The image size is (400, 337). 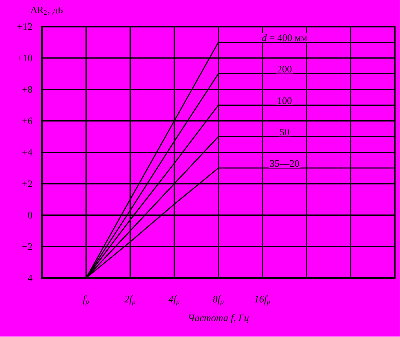 I want to click on x-tick-label: 8f$_{р}$, so click(x=218, y=301).